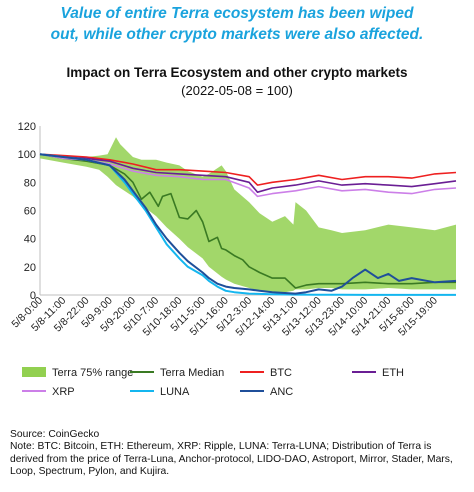 The height and width of the screenshot is (492, 474). What do you see at coordinates (30, 240) in the screenshot?
I see `y-tick-label: 40` at bounding box center [30, 240].